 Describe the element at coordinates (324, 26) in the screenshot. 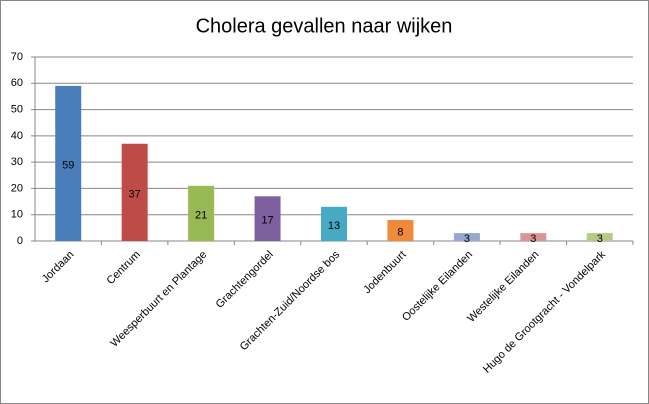

I see `chart-title: Cholera gevallen naar wijken` at that location.